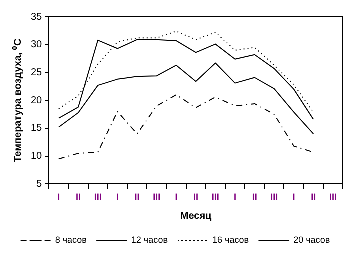 This screenshot has width=359, height=263. Describe the element at coordinates (37, 72) in the screenshot. I see `y-tick-label: 25` at that location.